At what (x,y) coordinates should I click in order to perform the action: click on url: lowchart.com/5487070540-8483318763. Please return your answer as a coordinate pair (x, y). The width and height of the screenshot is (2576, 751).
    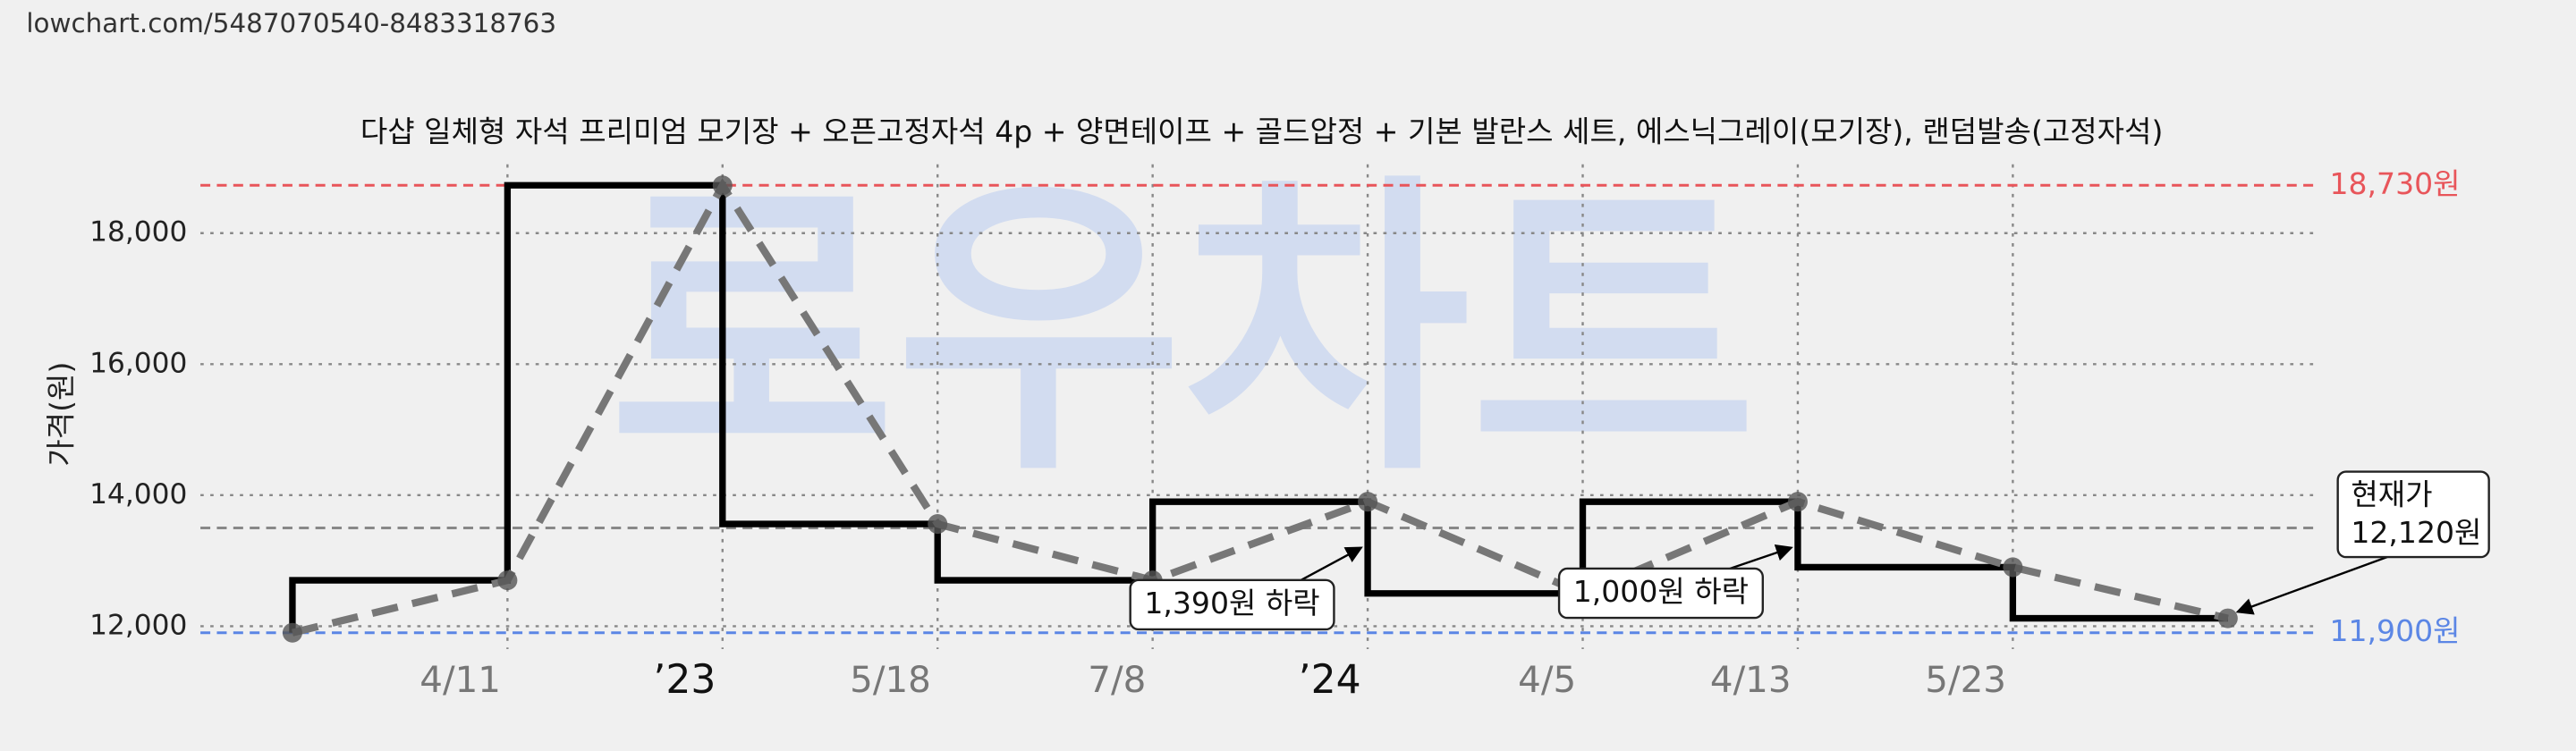
    Looking at the image, I should click on (291, 23).